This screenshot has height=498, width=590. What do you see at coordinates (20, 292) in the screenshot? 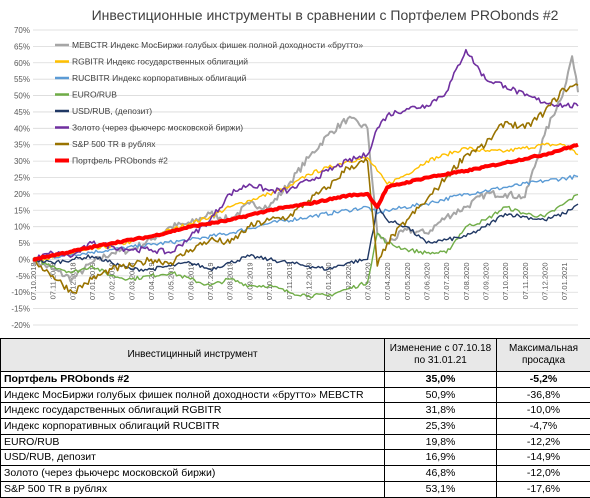
I see `y-tick-label: -10%` at bounding box center [20, 292].